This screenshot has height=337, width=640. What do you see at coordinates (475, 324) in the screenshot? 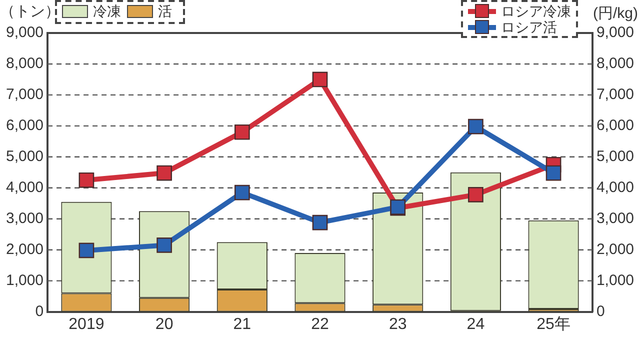
I see `x-tick-label: 24` at bounding box center [475, 324].